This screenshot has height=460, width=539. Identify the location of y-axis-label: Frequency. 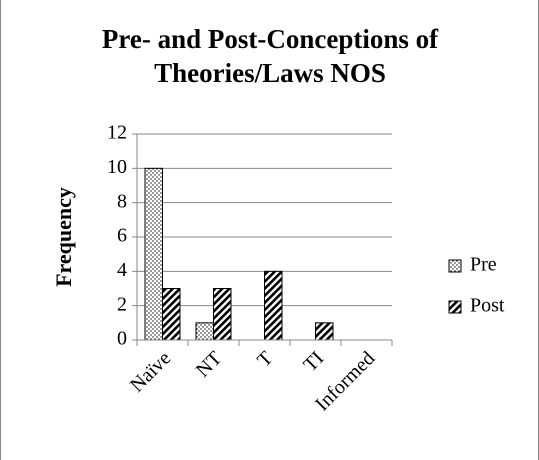
(63, 237).